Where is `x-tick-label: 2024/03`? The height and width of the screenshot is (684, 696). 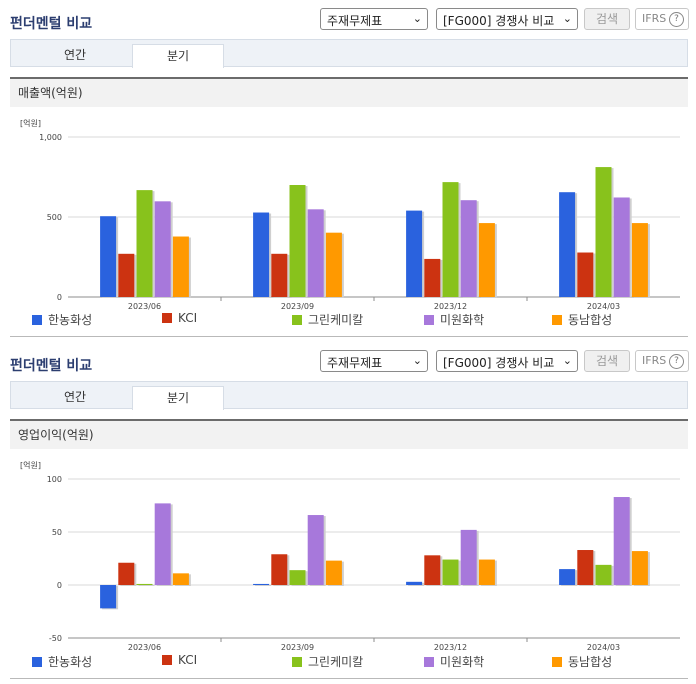 x-tick-label: 2024/03 is located at coordinates (603, 647).